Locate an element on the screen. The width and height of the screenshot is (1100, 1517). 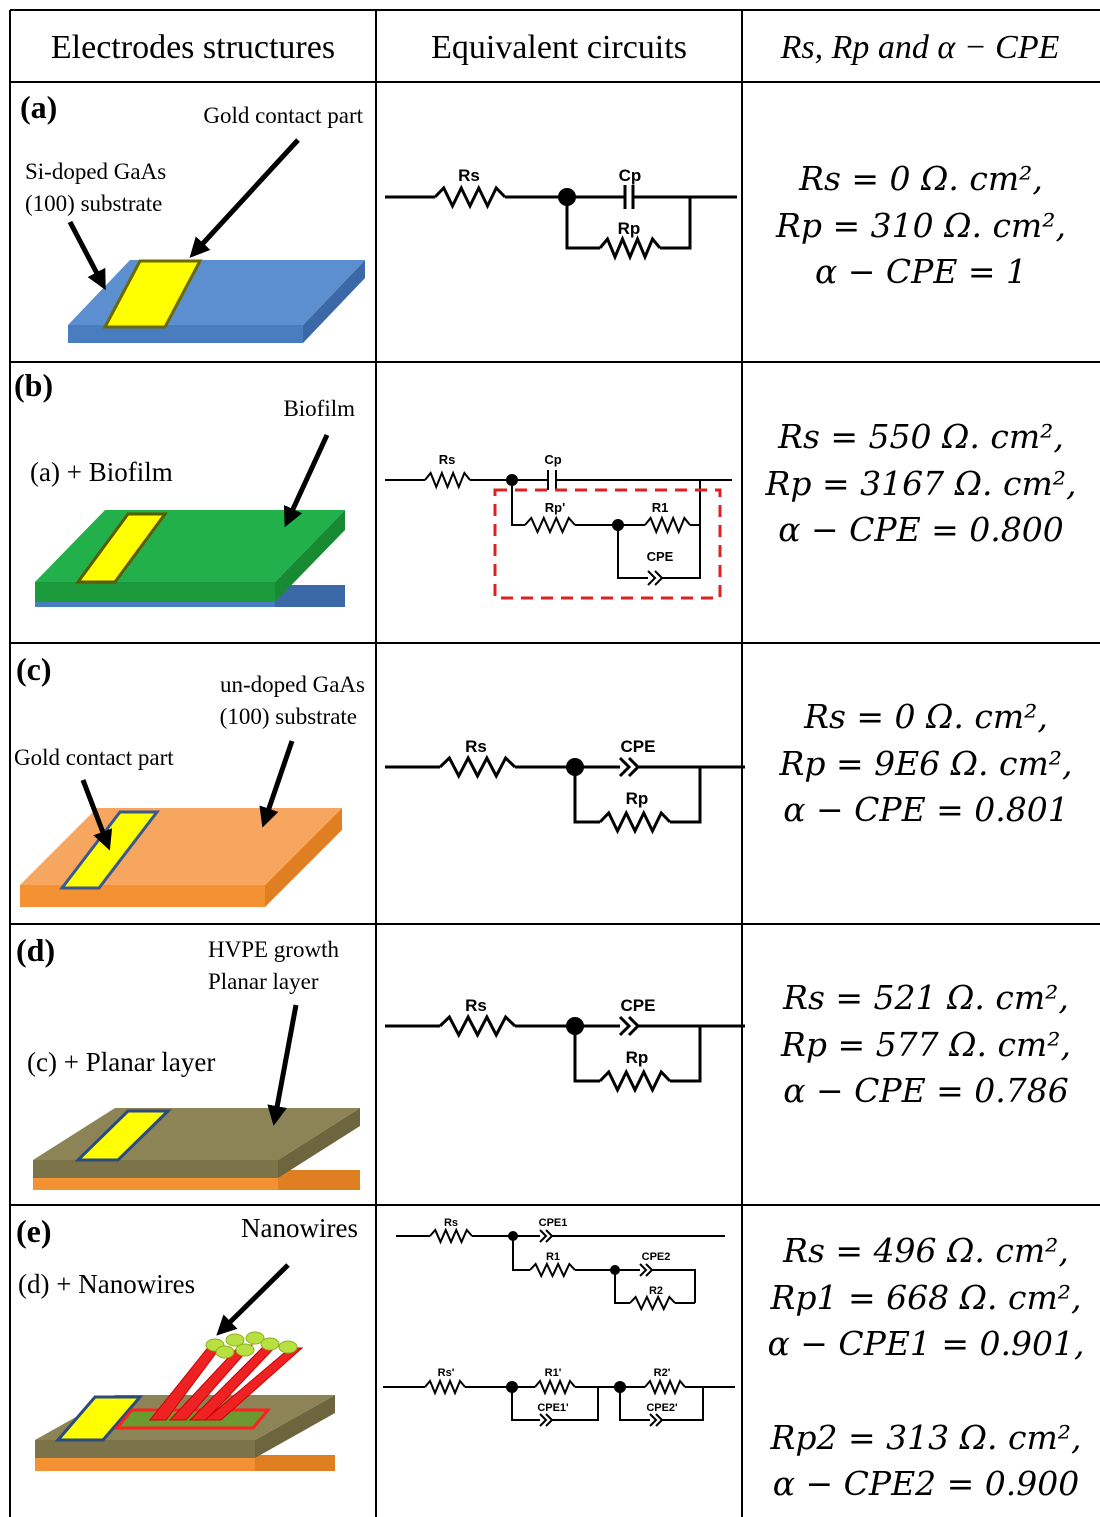
value: Rp1 = 668 Ω. cm², is located at coordinates (926, 1297).